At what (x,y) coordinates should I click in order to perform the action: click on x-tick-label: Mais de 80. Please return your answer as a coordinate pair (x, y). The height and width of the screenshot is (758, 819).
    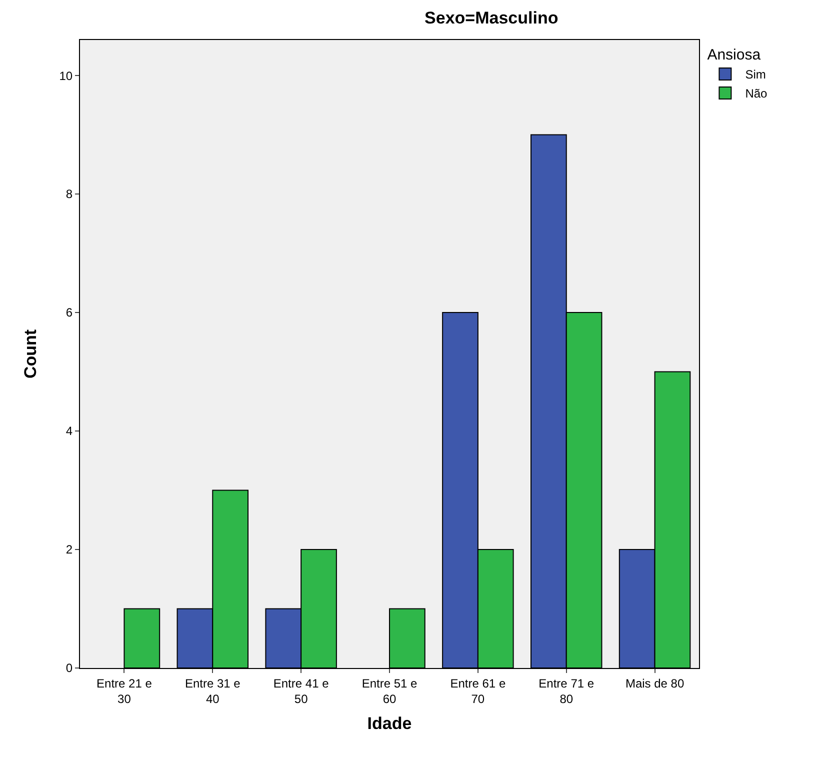
    Looking at the image, I should click on (654, 683).